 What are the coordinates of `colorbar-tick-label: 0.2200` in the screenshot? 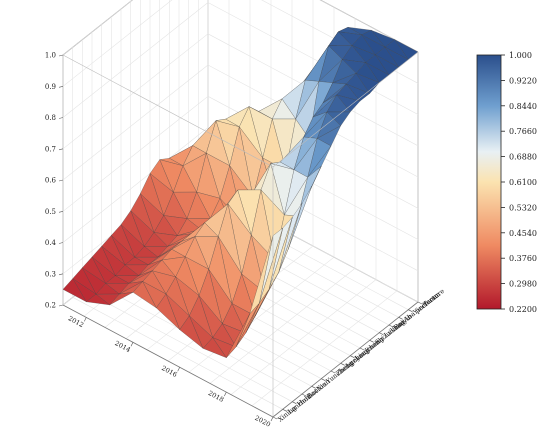 It's located at (523, 309).